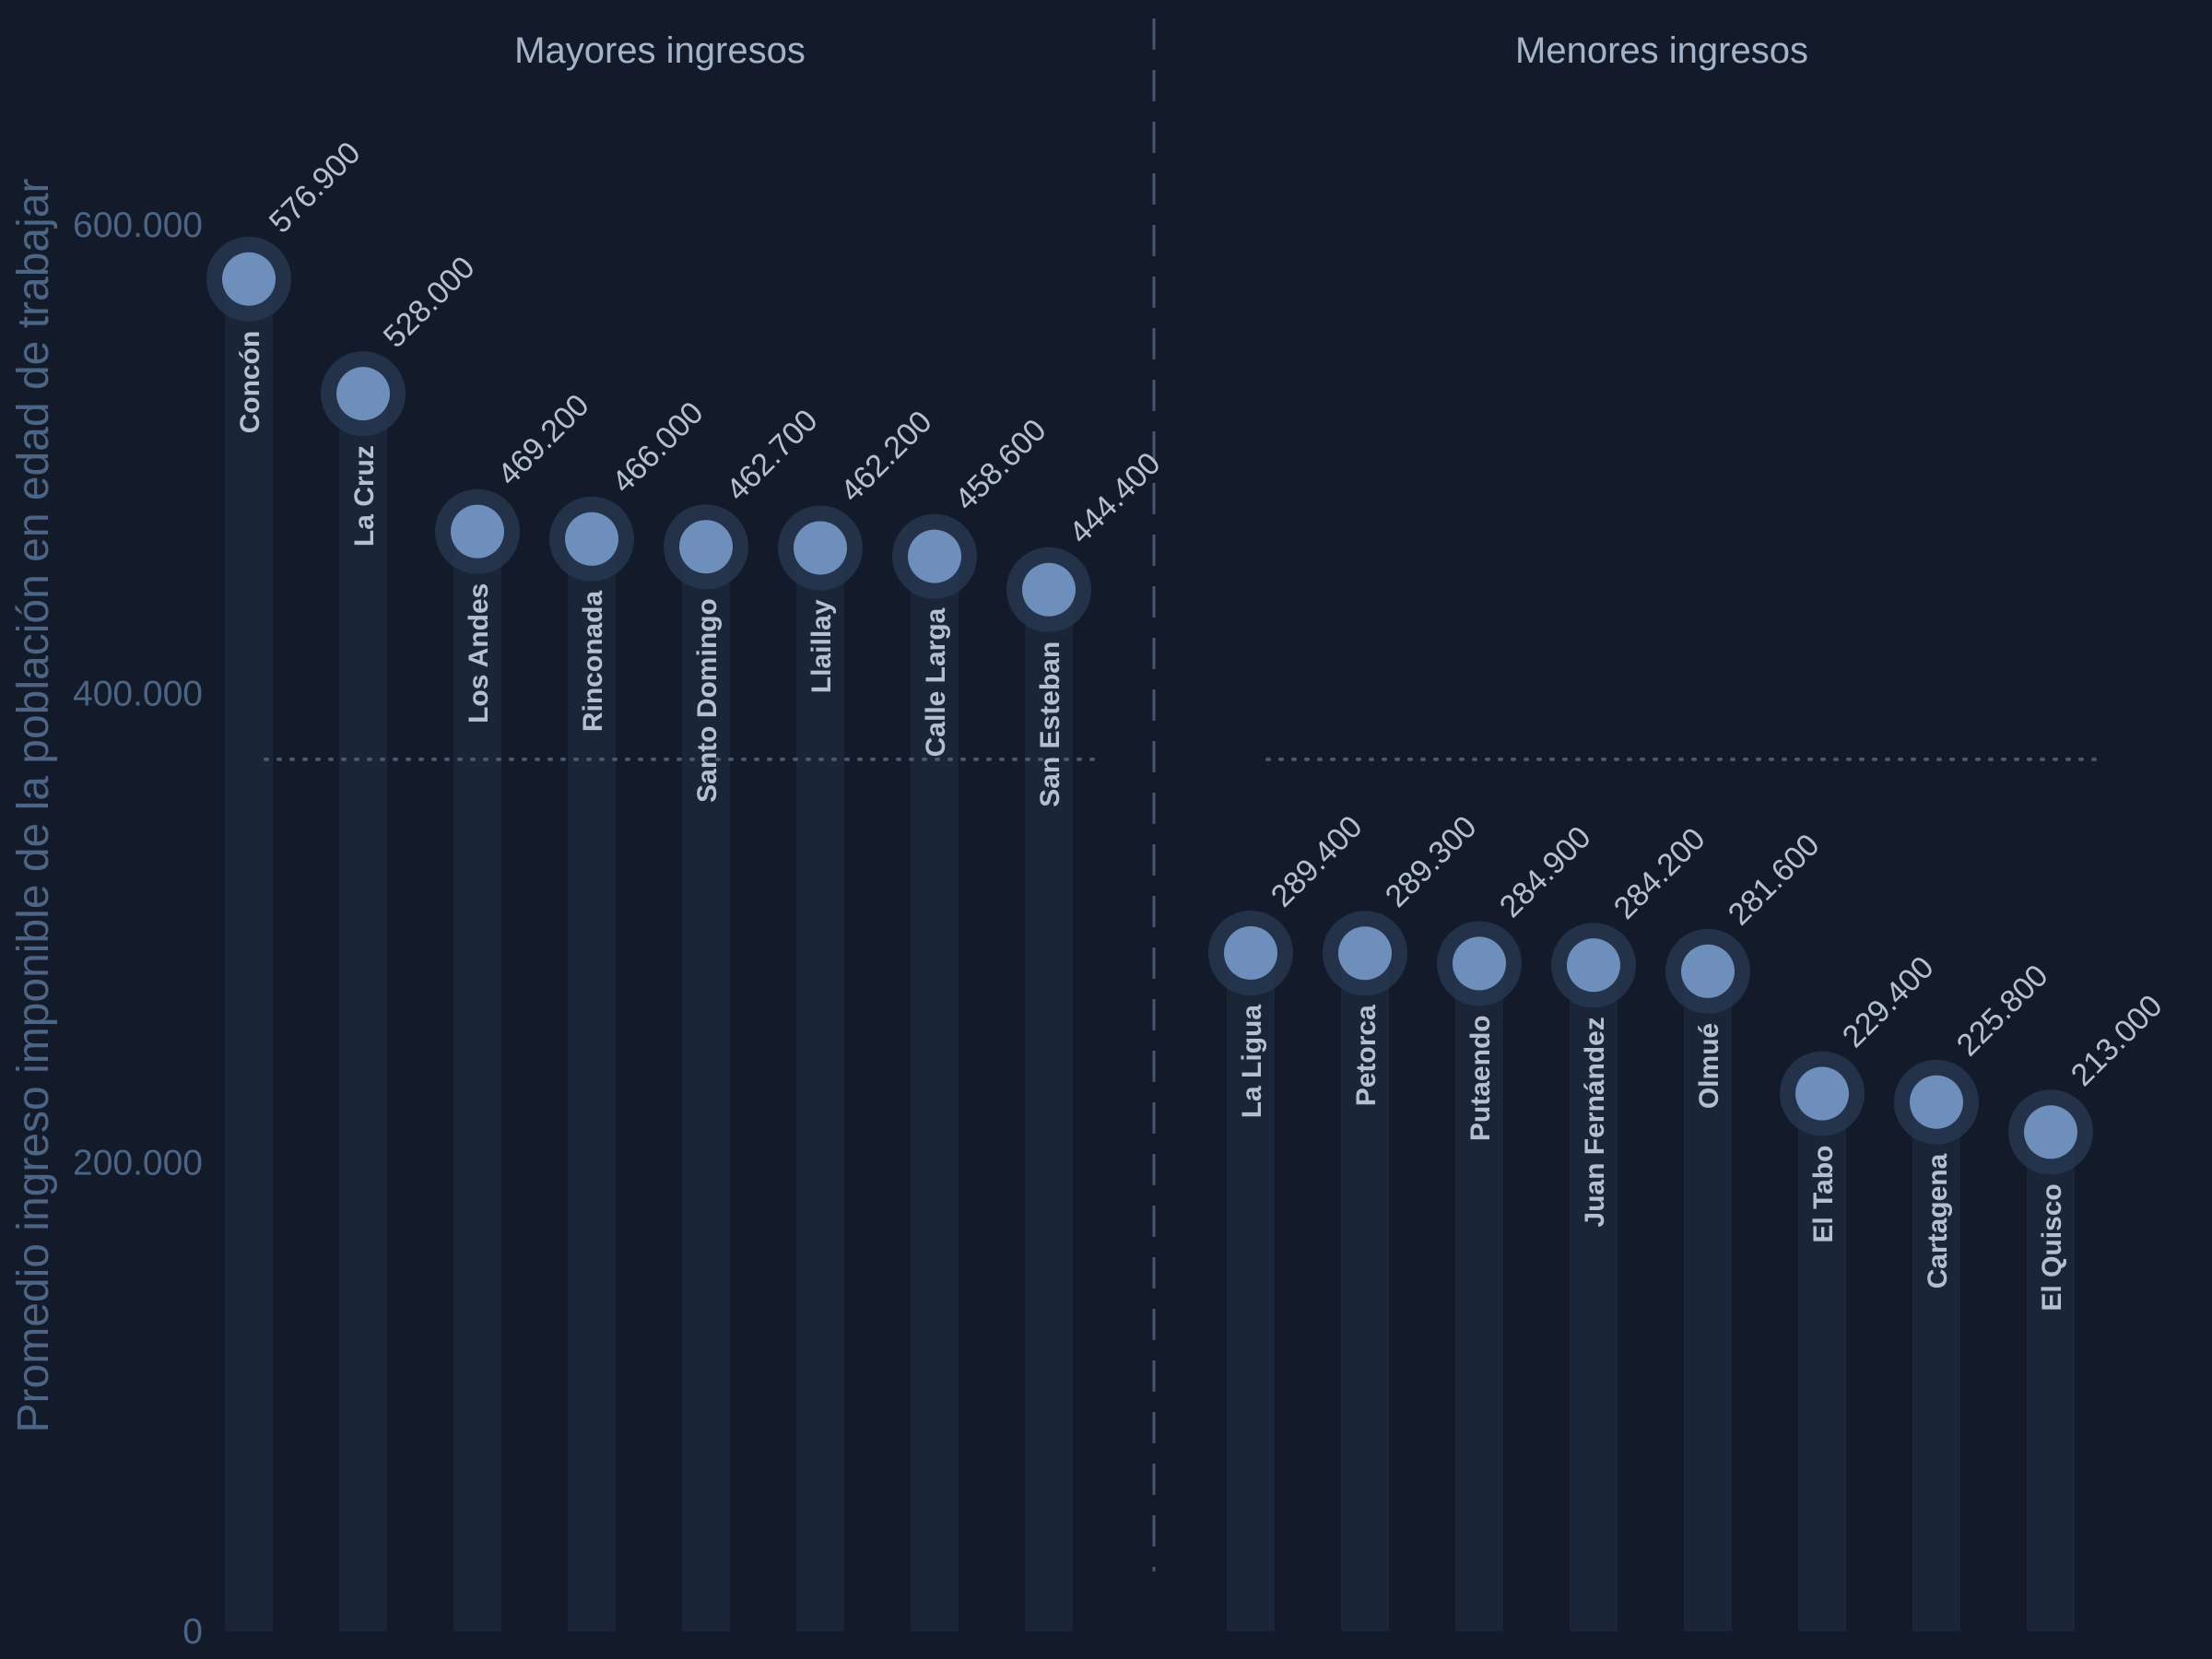 Image resolution: width=2212 pixels, height=1659 pixels. What do you see at coordinates (250, 382) in the screenshot?
I see `category-label: Concón` at bounding box center [250, 382].